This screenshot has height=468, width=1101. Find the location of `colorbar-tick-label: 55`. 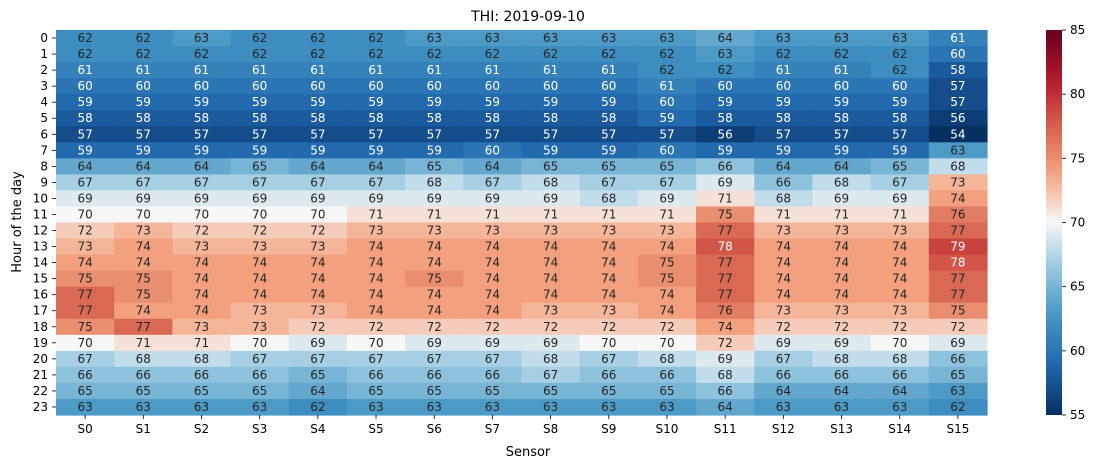

colorbar-tick-label: 55 is located at coordinates (1077, 415).